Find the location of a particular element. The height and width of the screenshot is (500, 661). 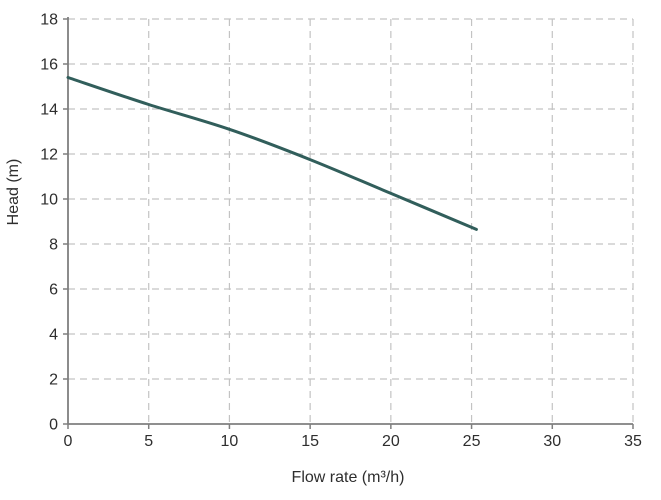

y-tick-labels: 0 2 4 6 8 10 12 14 16 18 is located at coordinates (49, 223).